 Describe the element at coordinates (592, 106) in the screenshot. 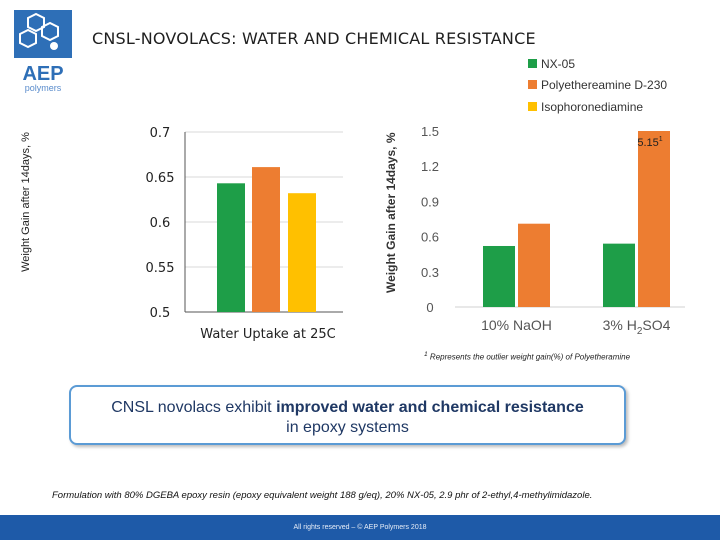

I see `legend-label-isophoronediamine: Isophoronediamine` at that location.